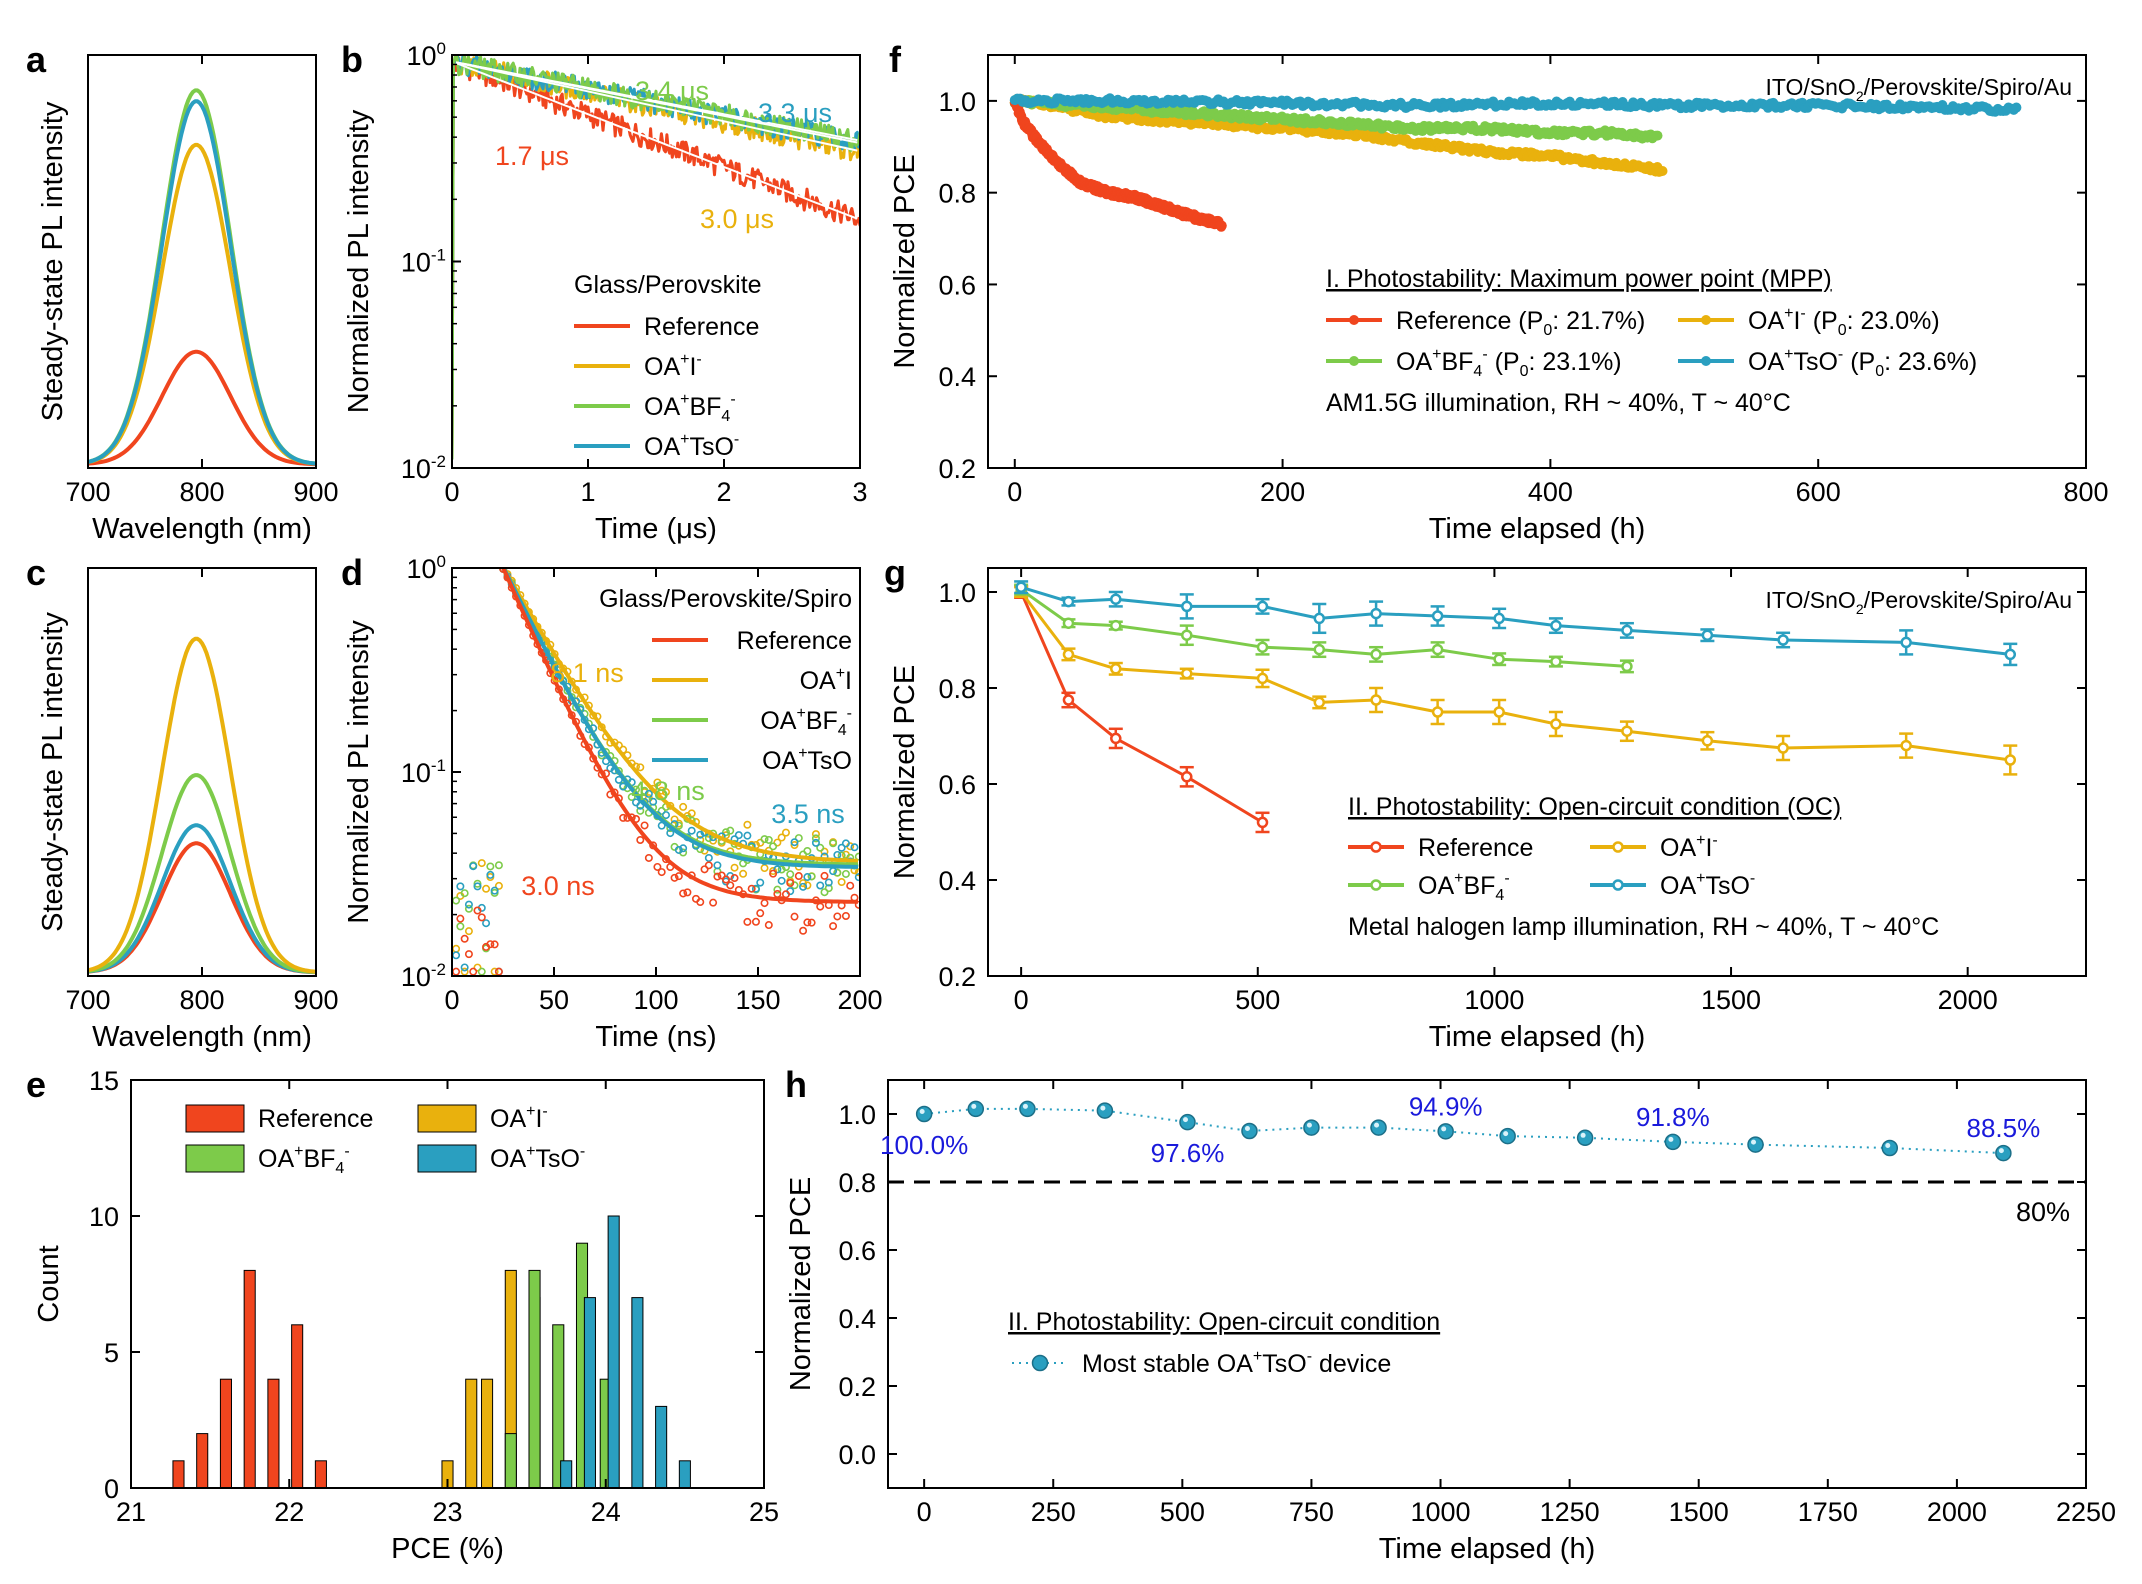 The width and height of the screenshot is (2142, 1584). Describe the element at coordinates (1828, 1512) in the screenshot. I see `x-tick-label: 1750` at that location.